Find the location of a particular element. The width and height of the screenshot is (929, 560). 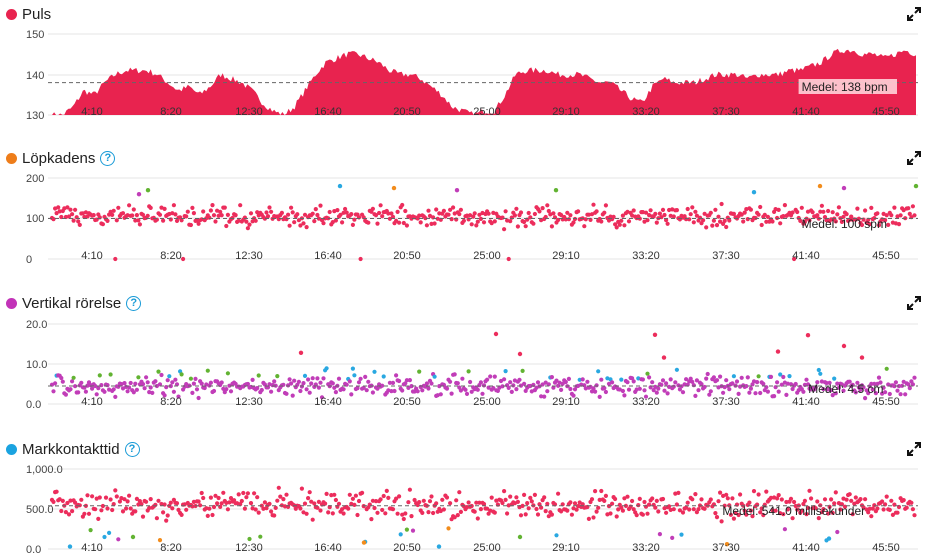

x-tick-label: 37:30 is located at coordinates (726, 402).